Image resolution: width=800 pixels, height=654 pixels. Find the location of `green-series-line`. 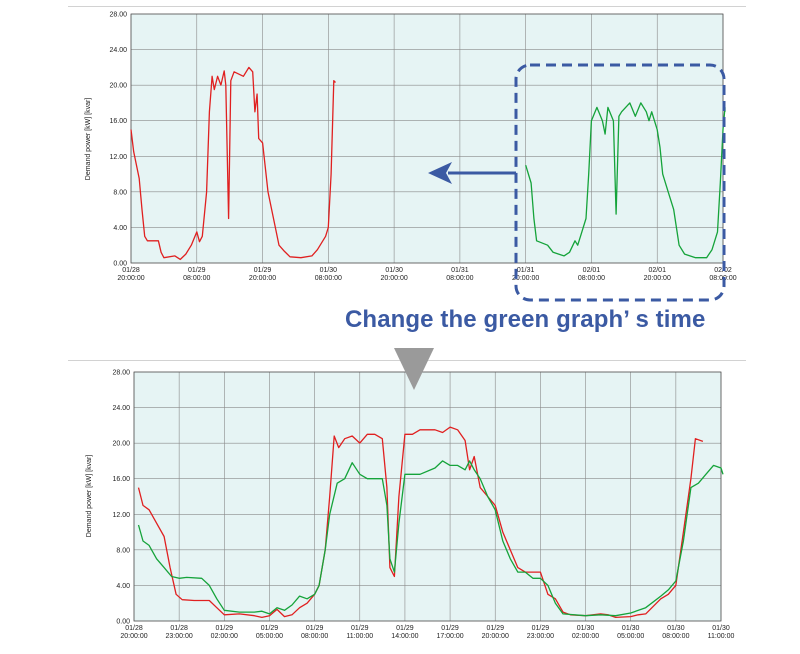

green-series-line is located at coordinates (625, 180).